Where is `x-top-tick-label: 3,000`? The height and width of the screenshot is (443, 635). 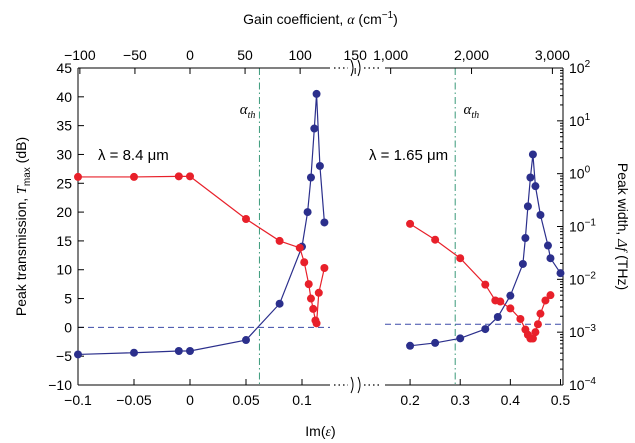 x-top-tick-label: 3,000 is located at coordinates (552, 55).